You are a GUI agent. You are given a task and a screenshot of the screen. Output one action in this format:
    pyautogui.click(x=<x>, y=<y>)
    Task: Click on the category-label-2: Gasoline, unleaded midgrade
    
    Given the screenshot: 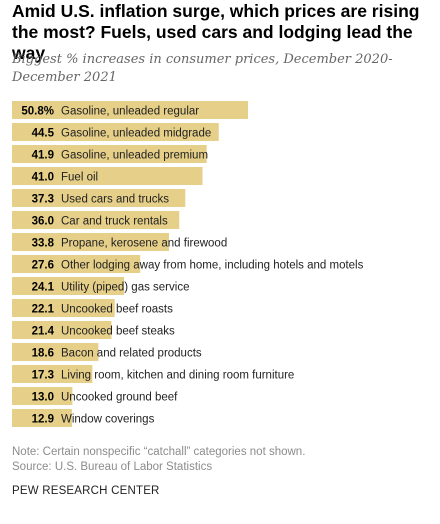 What is the action you would take?
    pyautogui.click(x=136, y=134)
    